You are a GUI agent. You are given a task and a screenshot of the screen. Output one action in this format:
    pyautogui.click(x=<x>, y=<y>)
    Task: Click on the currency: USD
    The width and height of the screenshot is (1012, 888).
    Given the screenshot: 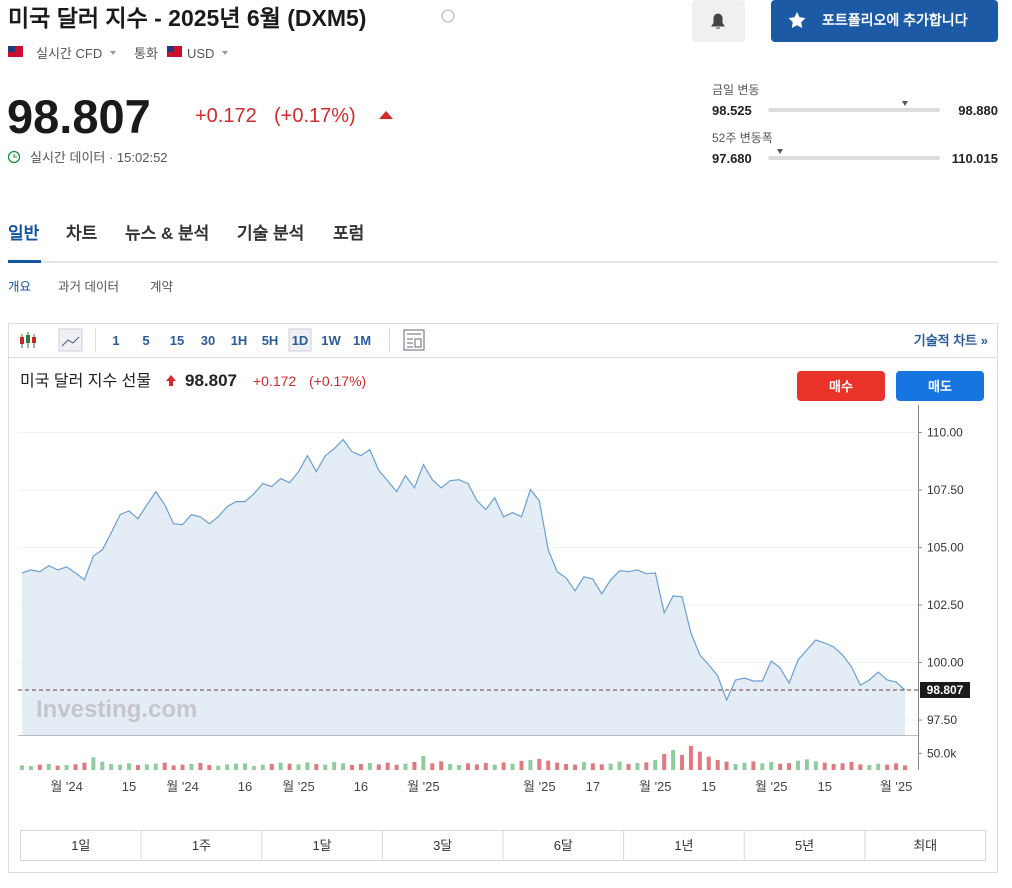 What is the action you would take?
    pyautogui.click(x=200, y=53)
    